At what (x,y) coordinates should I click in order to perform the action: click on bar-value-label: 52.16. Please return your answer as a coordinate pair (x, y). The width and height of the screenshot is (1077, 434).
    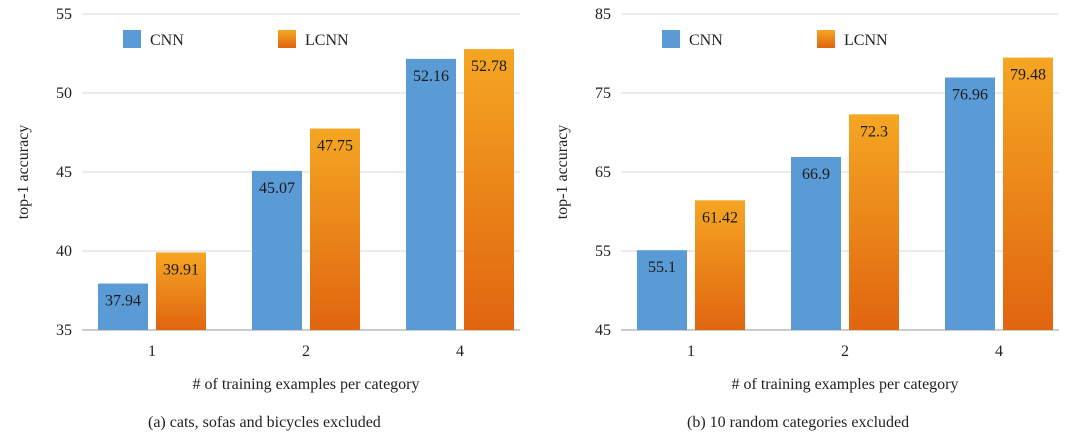
    Looking at the image, I should click on (431, 76).